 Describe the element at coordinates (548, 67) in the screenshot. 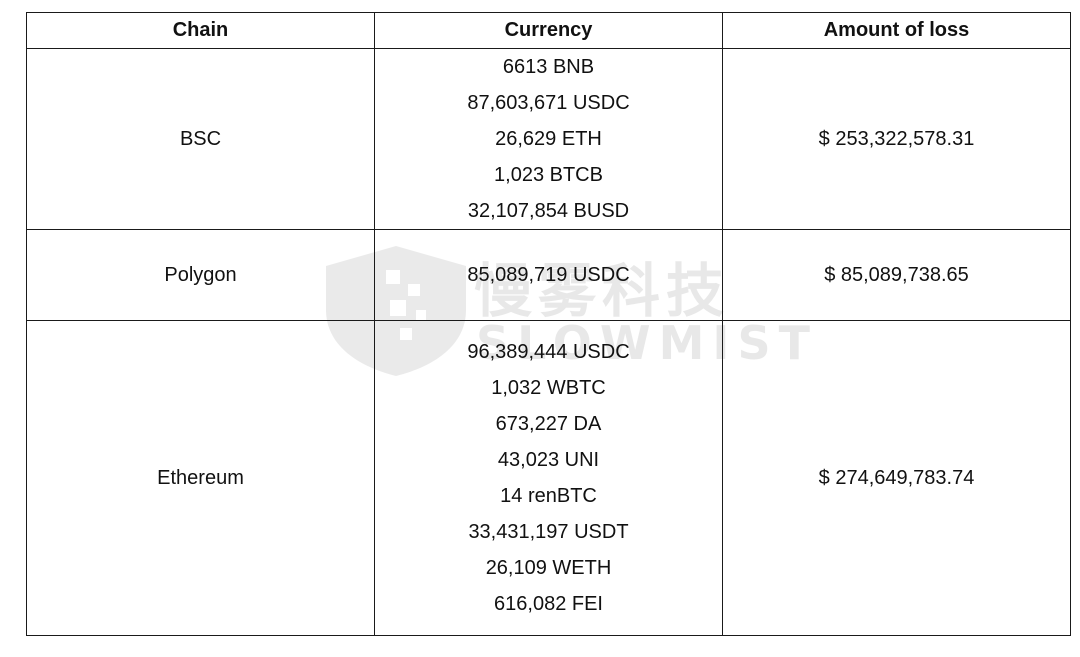

I see `currency-item: 6613 BNB` at that location.